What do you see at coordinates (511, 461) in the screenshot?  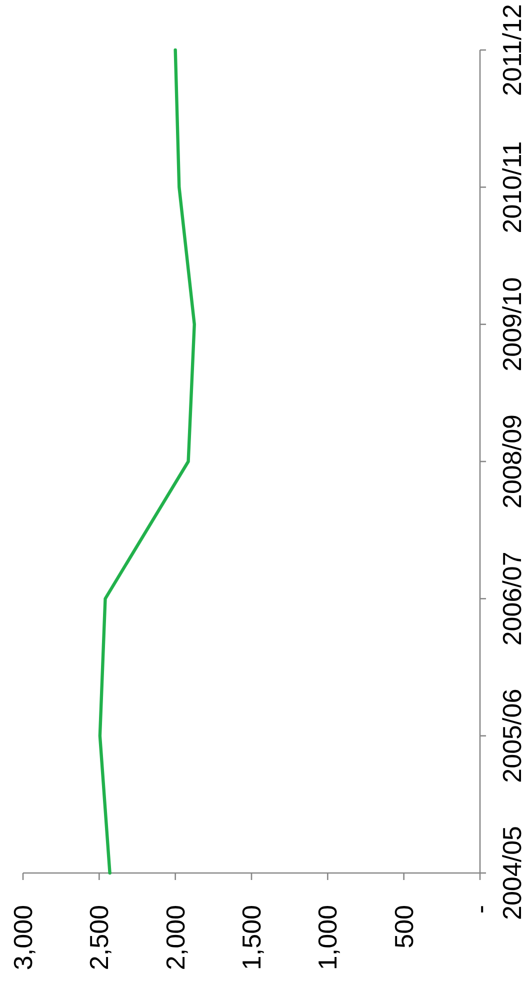 I see `y-tick-label: 2008/09` at bounding box center [511, 461].